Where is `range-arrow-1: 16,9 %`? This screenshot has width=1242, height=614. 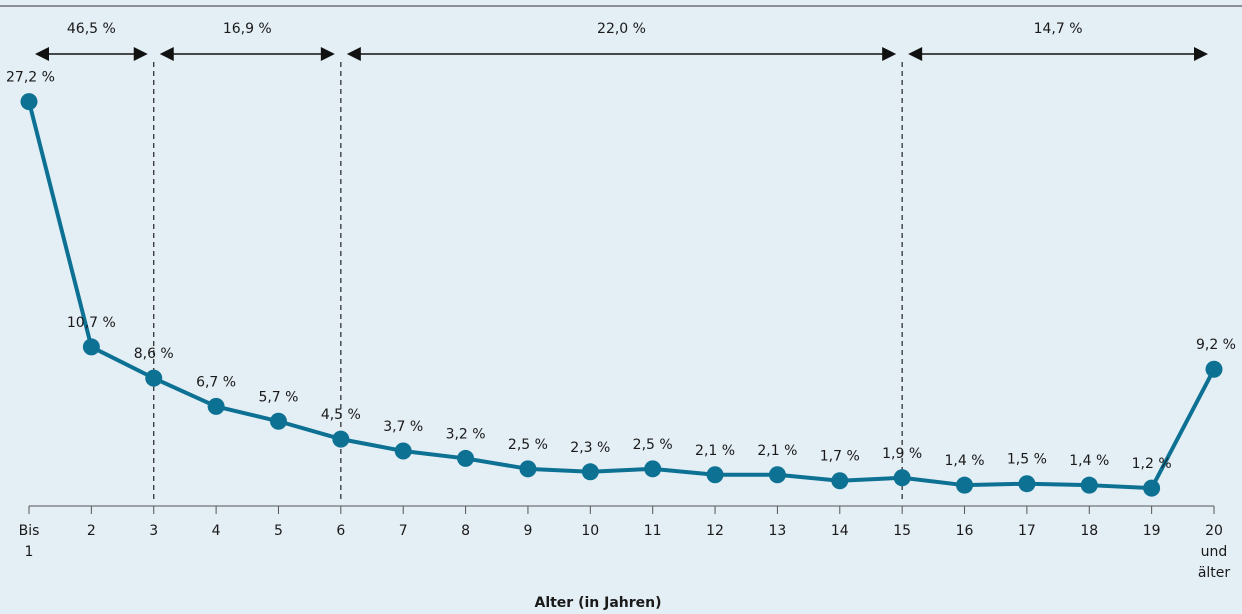
range-arrow-1: 16,9 % is located at coordinates (247, 41).